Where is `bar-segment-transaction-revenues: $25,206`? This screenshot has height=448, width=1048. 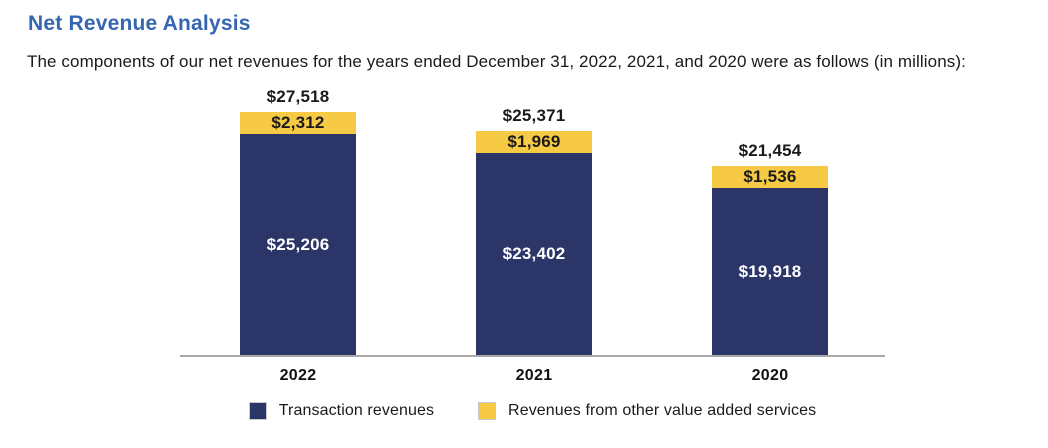 bar-segment-transaction-revenues: $25,206 is located at coordinates (298, 244).